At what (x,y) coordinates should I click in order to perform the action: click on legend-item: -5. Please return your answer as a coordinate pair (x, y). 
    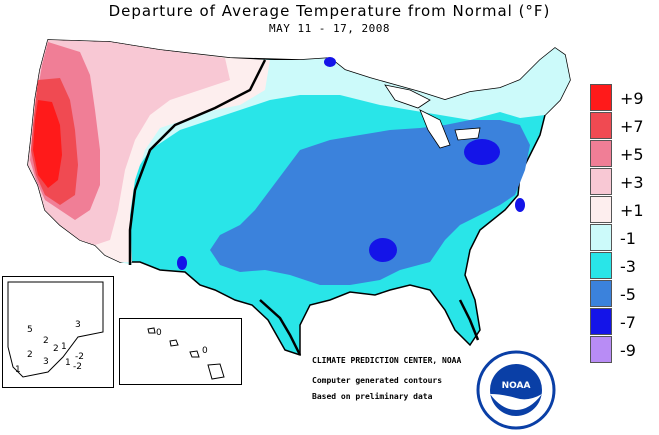
    Looking at the image, I should click on (623, 293).